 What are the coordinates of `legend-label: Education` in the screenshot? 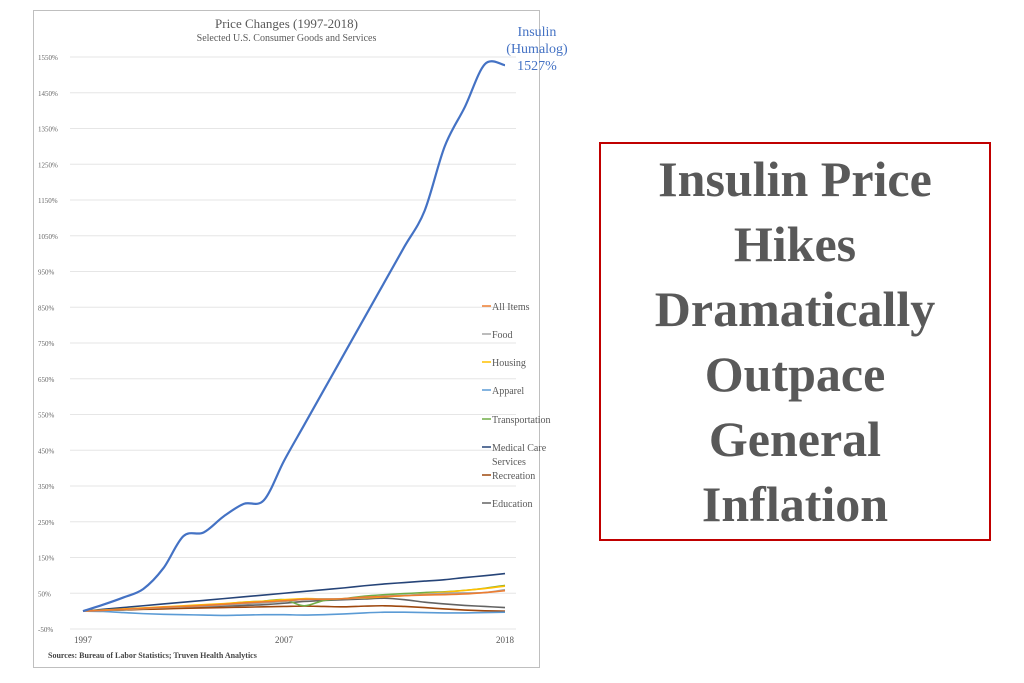 It's located at (512, 504).